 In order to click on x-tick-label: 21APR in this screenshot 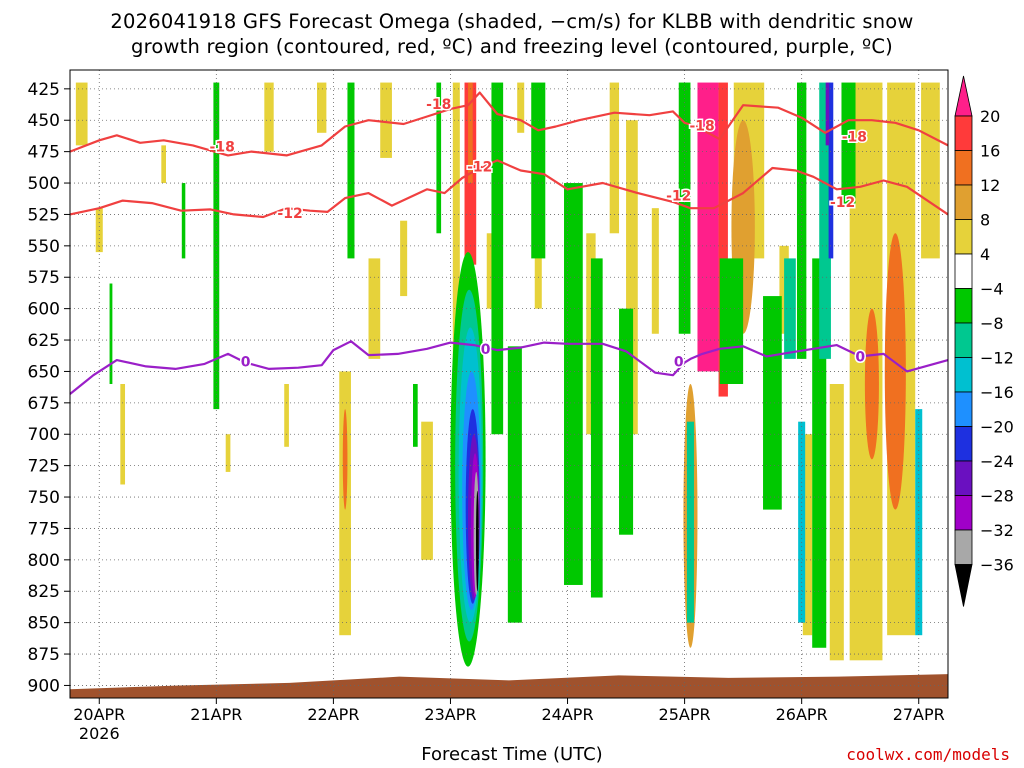, I will do `click(216, 714)`.